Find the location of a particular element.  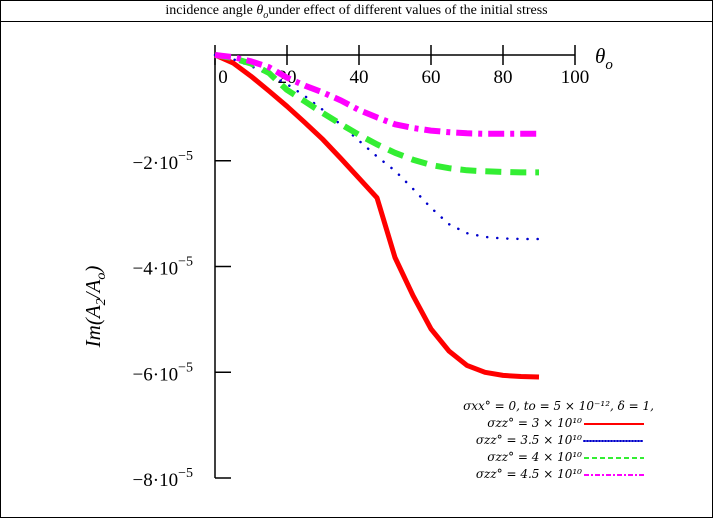

legend-entry-label: σzz° = 3 × 10¹⁰ is located at coordinates (534, 423).